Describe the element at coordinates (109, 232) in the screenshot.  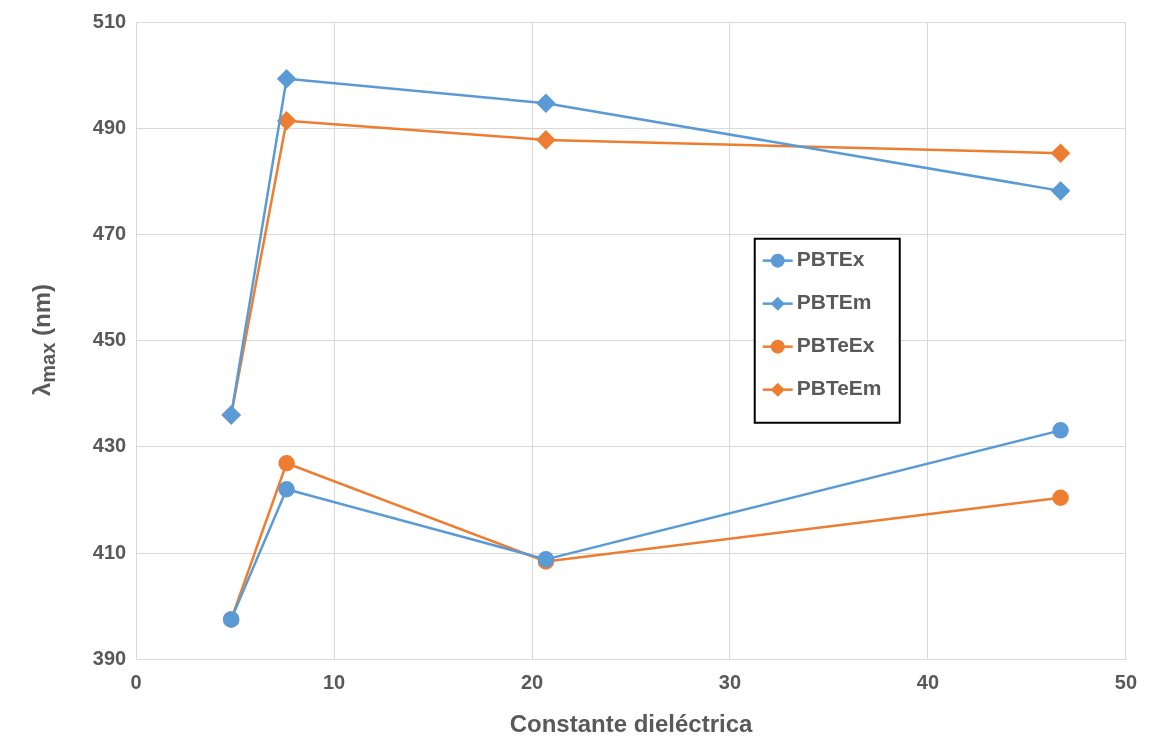
I see `y-tick-label: 470` at that location.